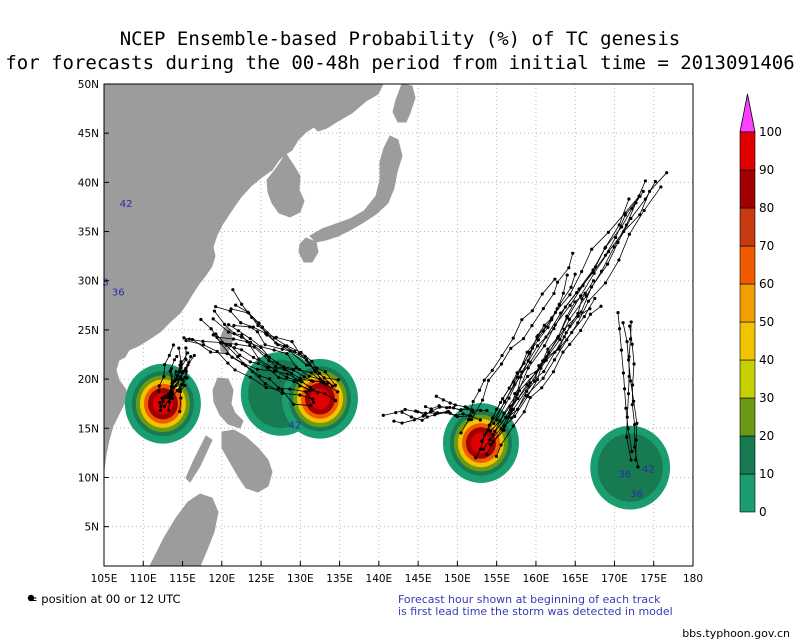 This screenshot has height=643, width=800. Describe the element at coordinates (339, 579) in the screenshot. I see `x-tick-label: 135E` at that location.